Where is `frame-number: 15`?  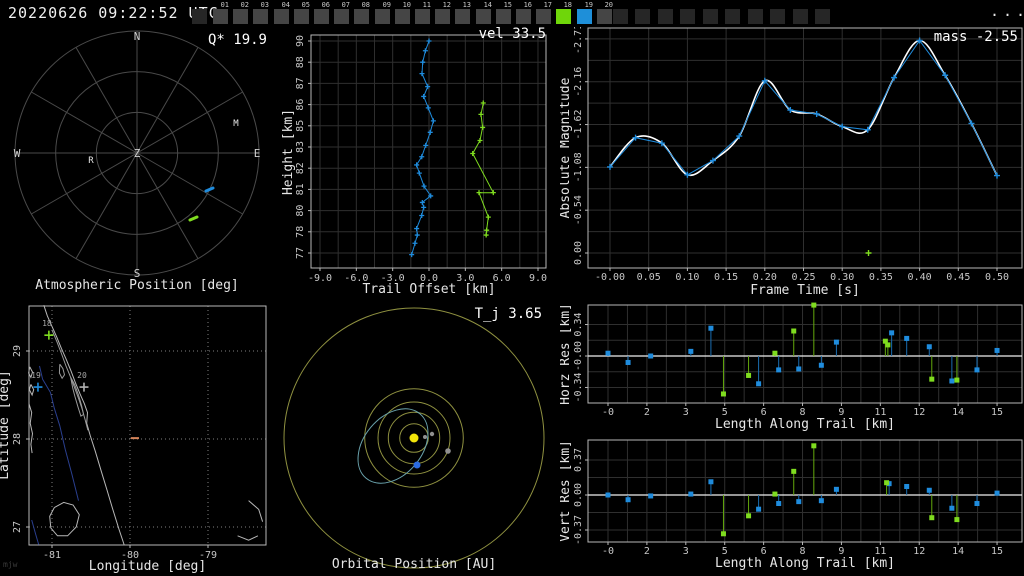 frame-number: 15 is located at coordinates (507, 5).